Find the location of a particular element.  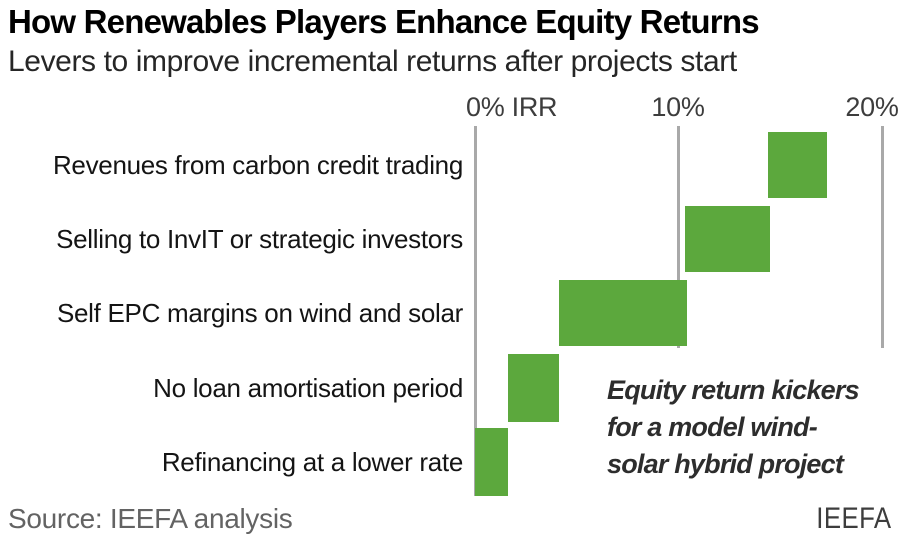

gridline-10pct is located at coordinates (678, 237).